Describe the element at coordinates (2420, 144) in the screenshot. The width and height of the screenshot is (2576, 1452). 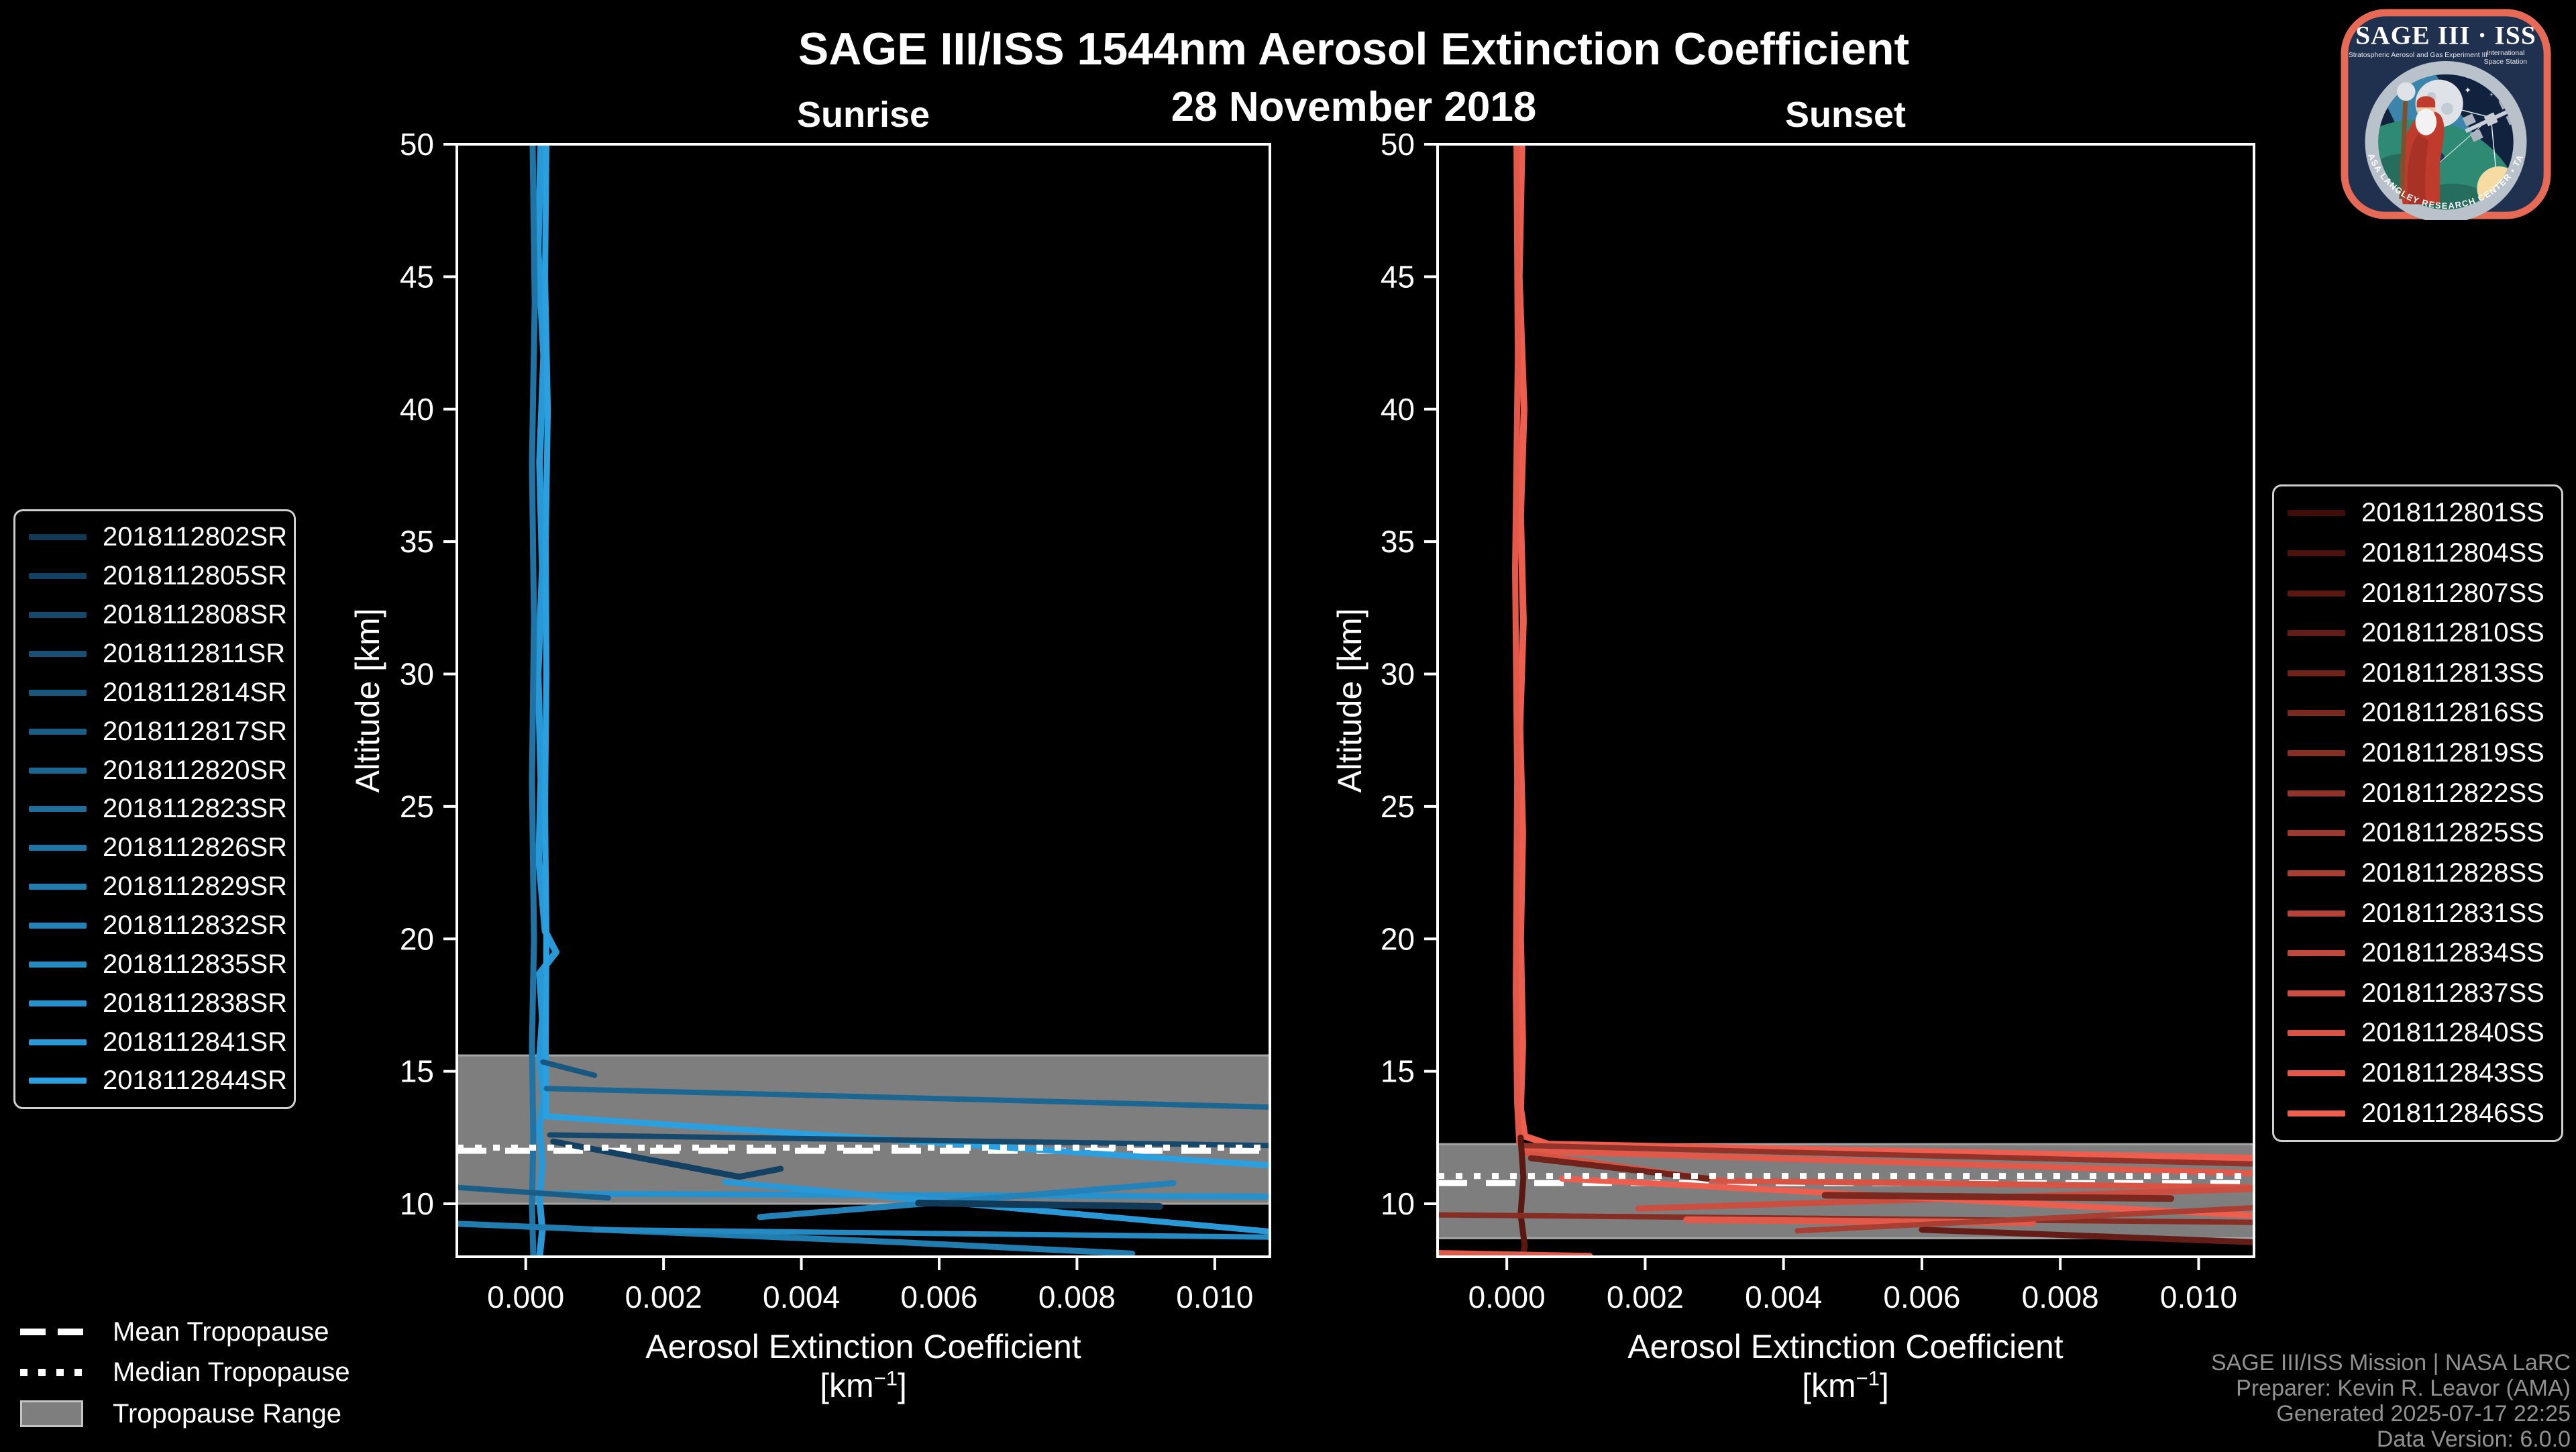
I see `logo-figure` at that location.